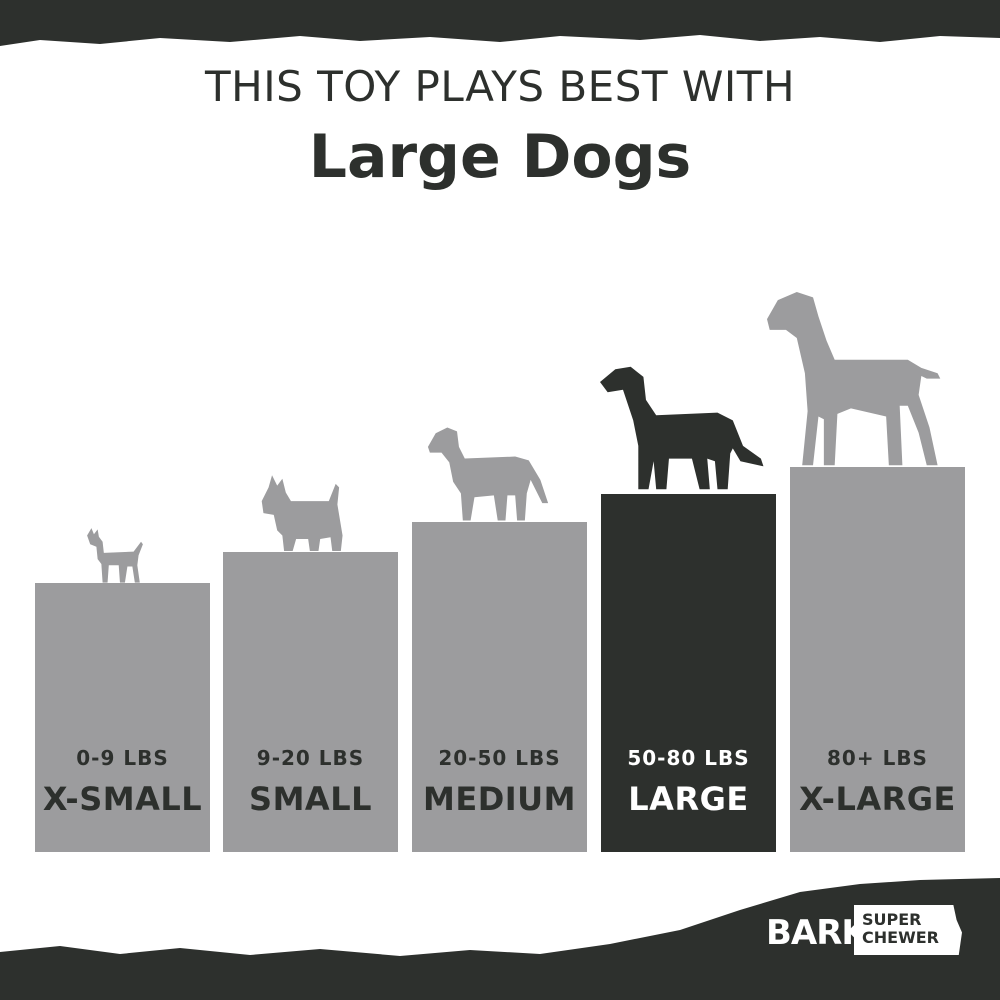 The image size is (1000, 1000). What do you see at coordinates (122, 758) in the screenshot?
I see `weight-range: 0-9 LBS` at bounding box center [122, 758].